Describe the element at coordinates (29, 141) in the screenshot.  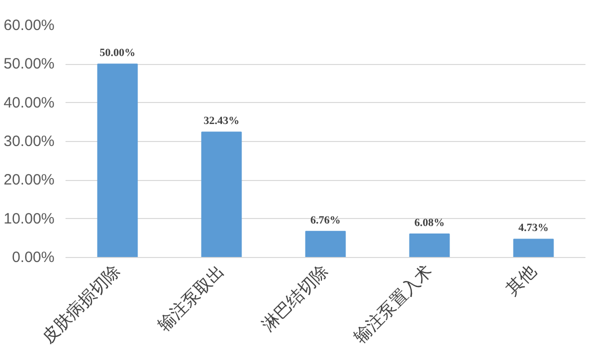
I see `y-tick-label: 30.00%` at that location.